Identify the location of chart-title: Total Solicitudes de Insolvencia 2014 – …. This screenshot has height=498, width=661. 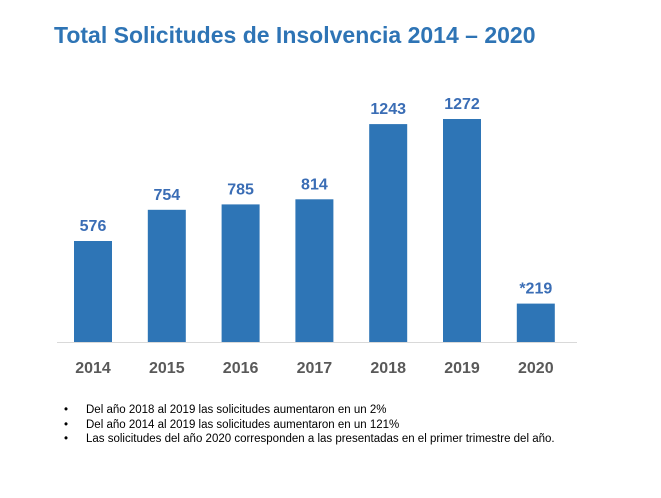
(295, 35).